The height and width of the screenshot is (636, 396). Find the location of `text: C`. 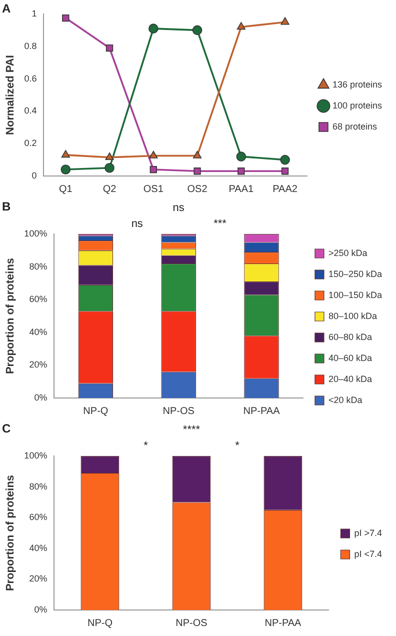

text: C is located at coordinates (6, 428).